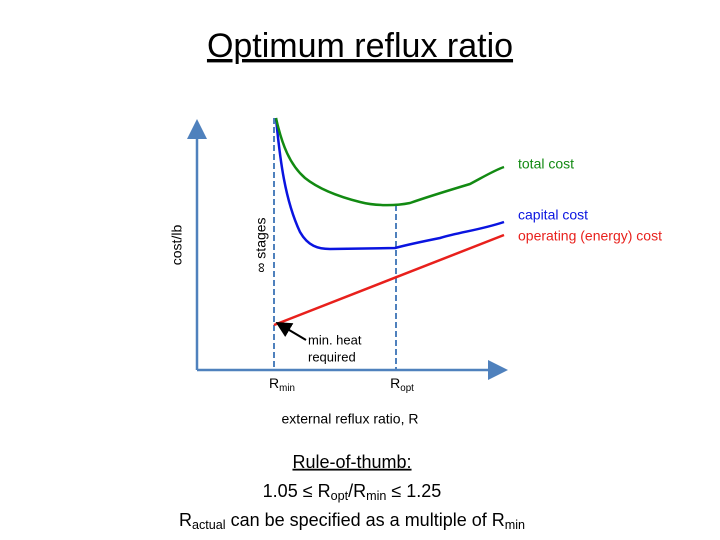 The width and height of the screenshot is (720, 540). What do you see at coordinates (185, 520) in the screenshot?
I see `text: R` at bounding box center [185, 520].